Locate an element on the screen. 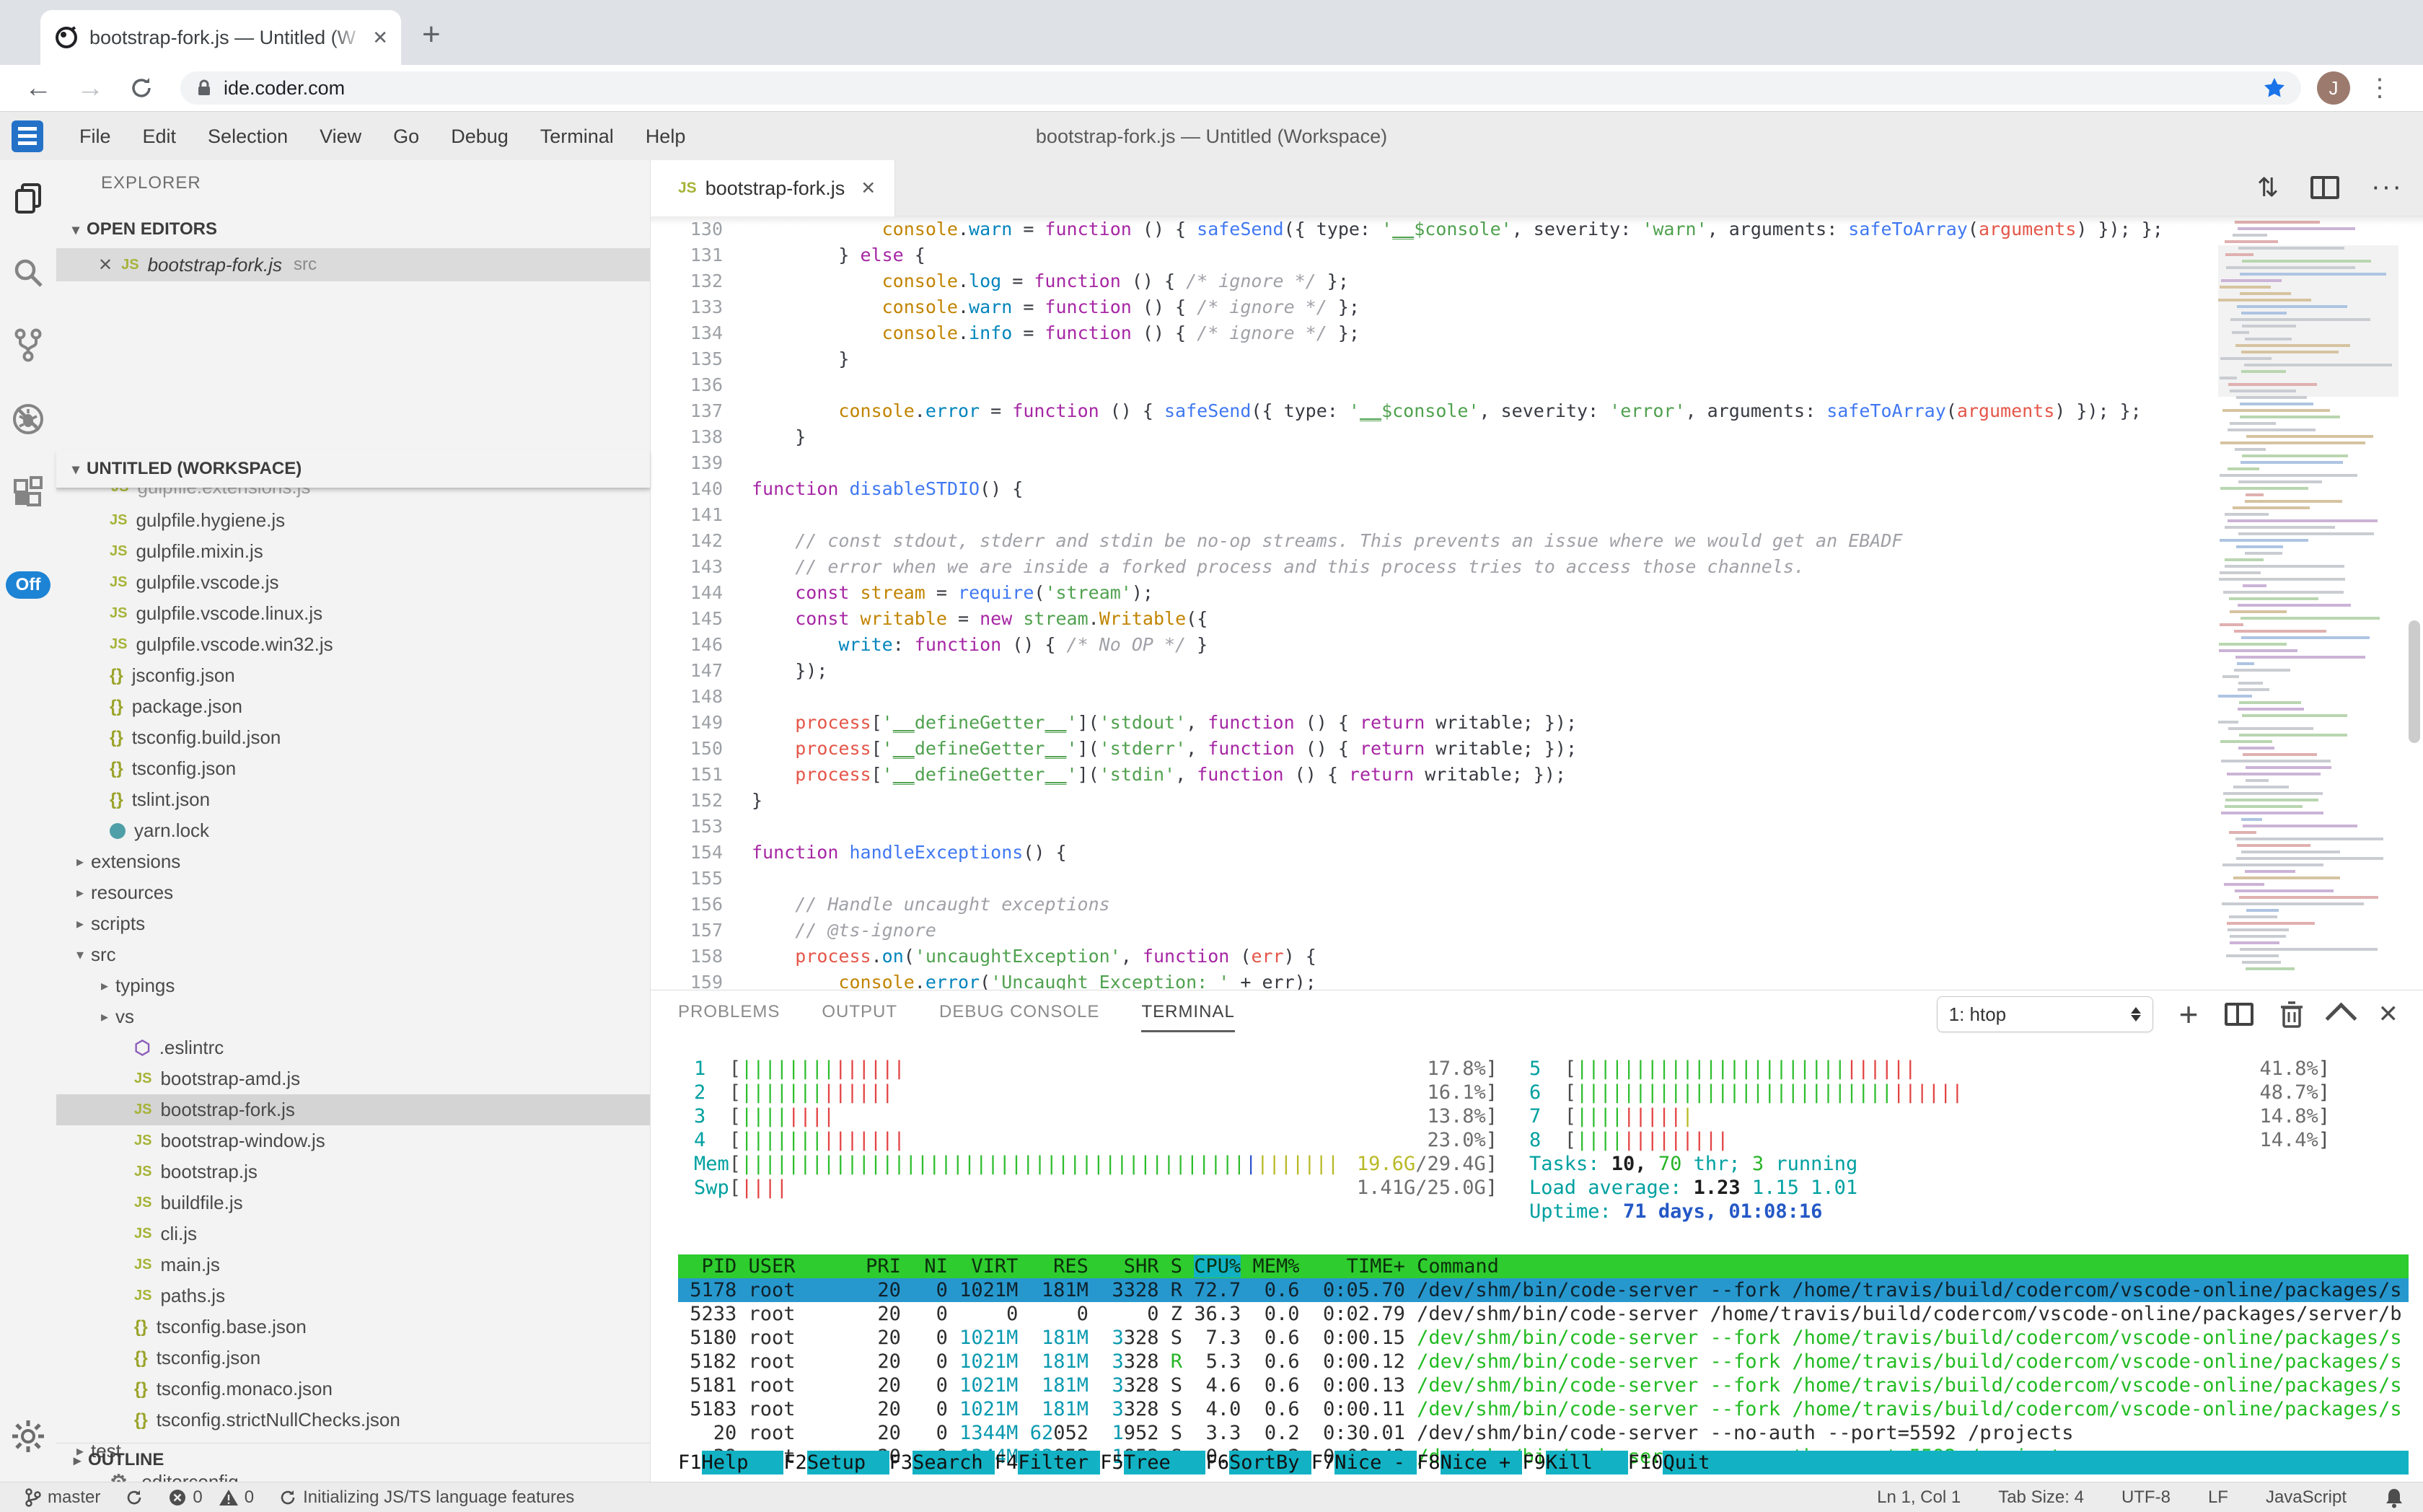 The width and height of the screenshot is (2423, 1512). fn-label: SortBy is located at coordinates (1270, 1463).